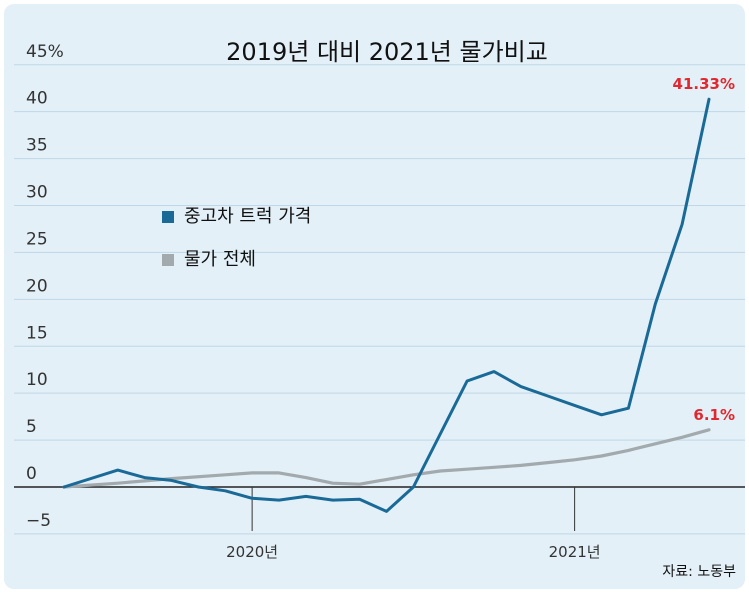 The image size is (749, 593). Describe the element at coordinates (37, 99) in the screenshot. I see `y-tick-label: 40` at that location.